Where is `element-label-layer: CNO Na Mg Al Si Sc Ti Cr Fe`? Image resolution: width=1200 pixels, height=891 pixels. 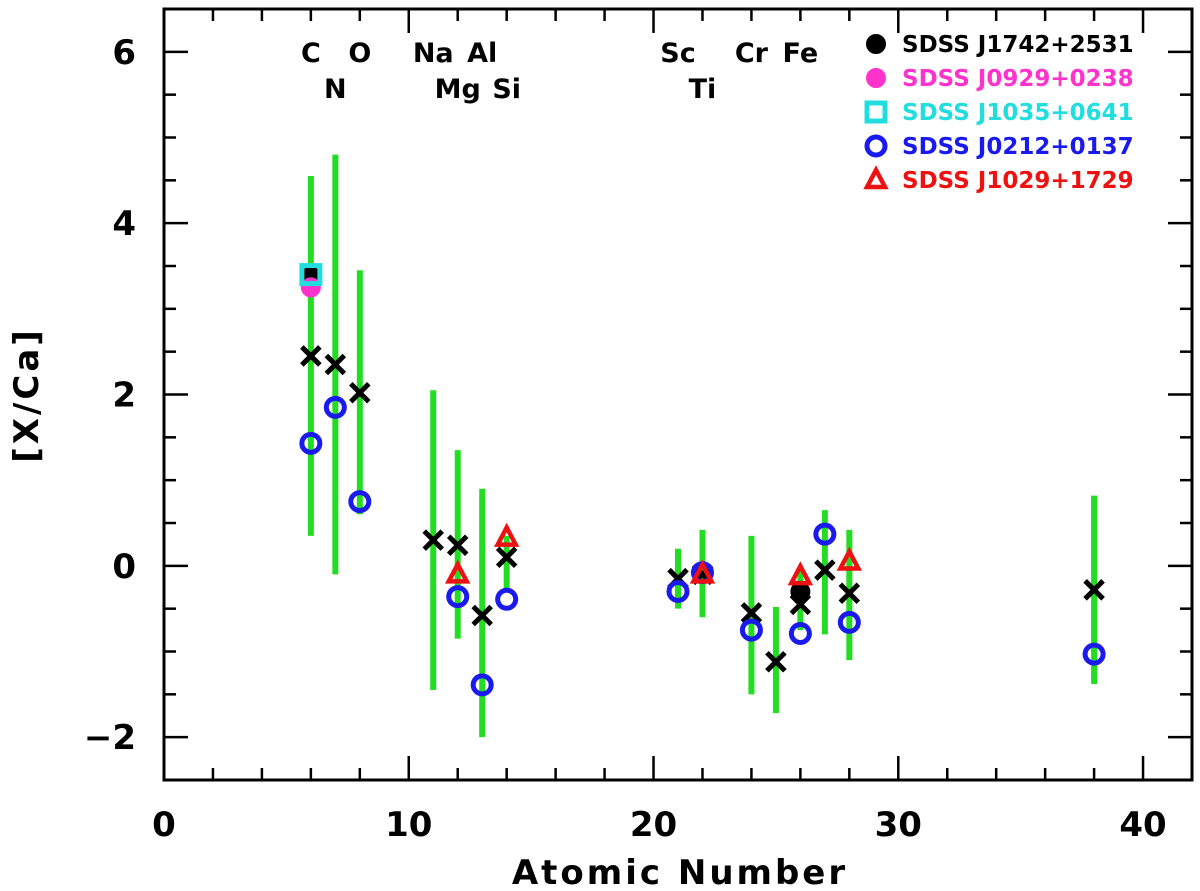 element-label-layer: CNO Na Mg Al Si Sc Ti Cr Fe is located at coordinates (559, 71).